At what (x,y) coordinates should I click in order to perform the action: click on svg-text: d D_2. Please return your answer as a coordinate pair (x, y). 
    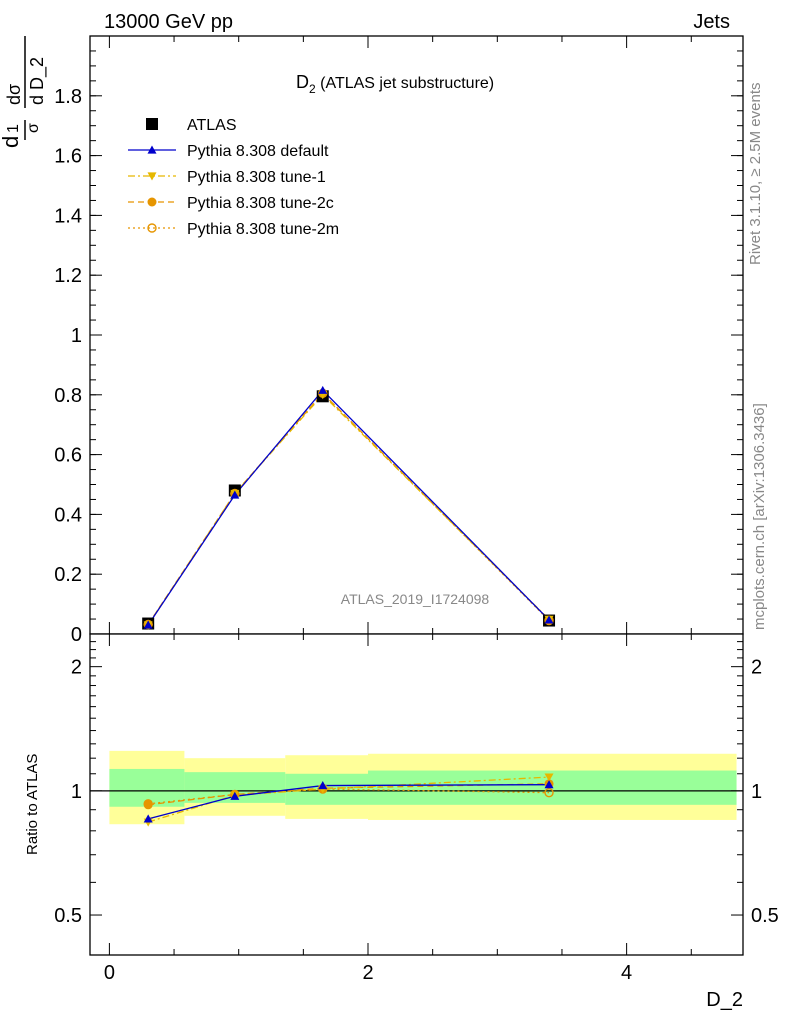
    Looking at the image, I should click on (37, 81).